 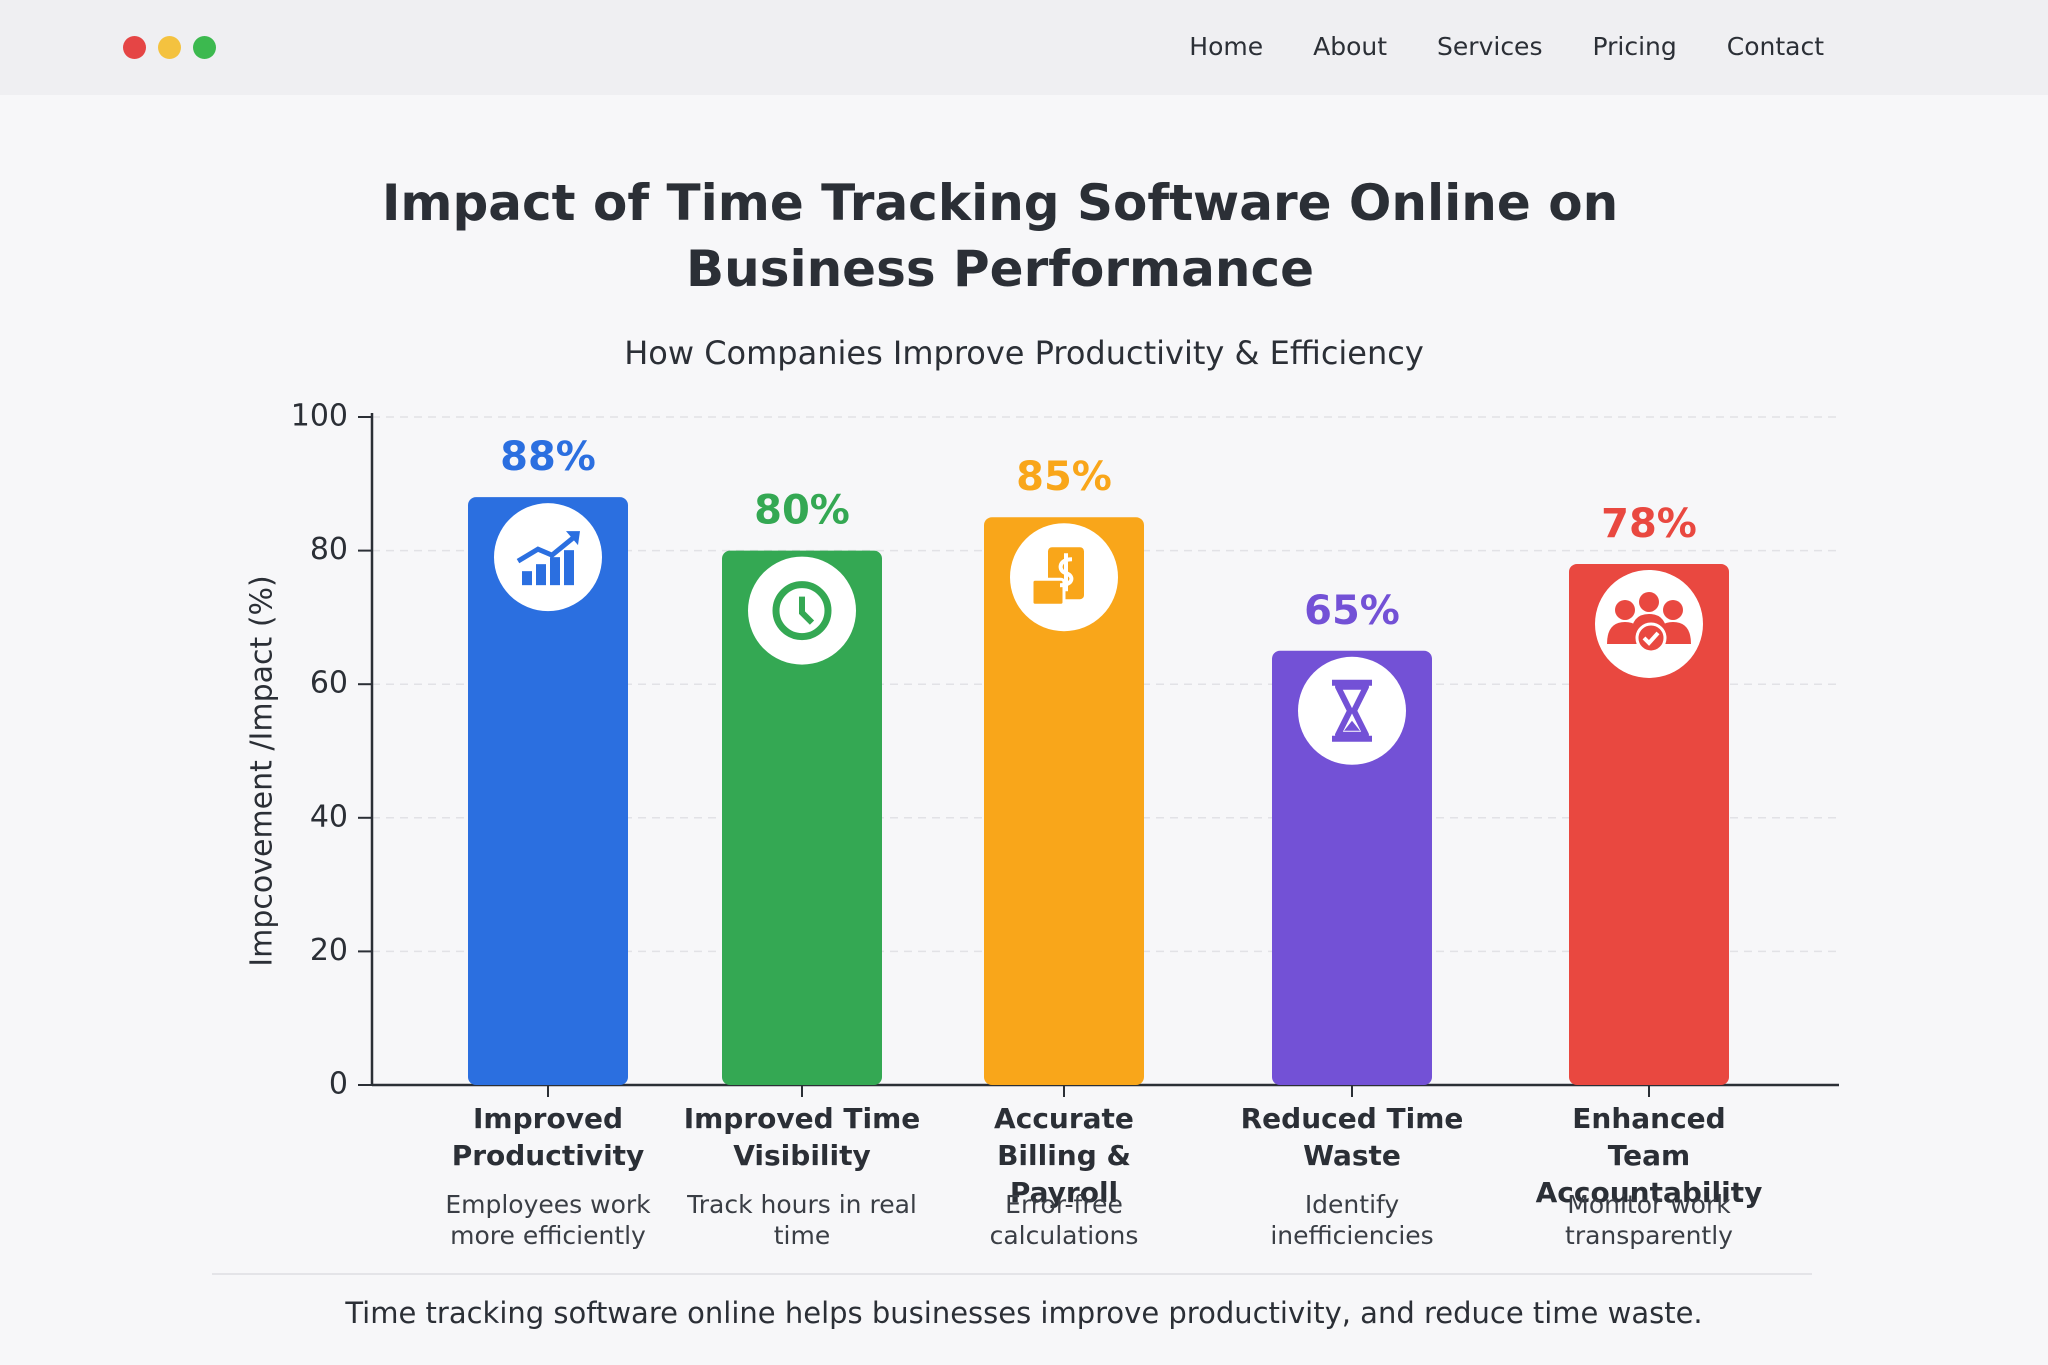 What do you see at coordinates (1490, 46) in the screenshot?
I see `nav-link: Services` at bounding box center [1490, 46].